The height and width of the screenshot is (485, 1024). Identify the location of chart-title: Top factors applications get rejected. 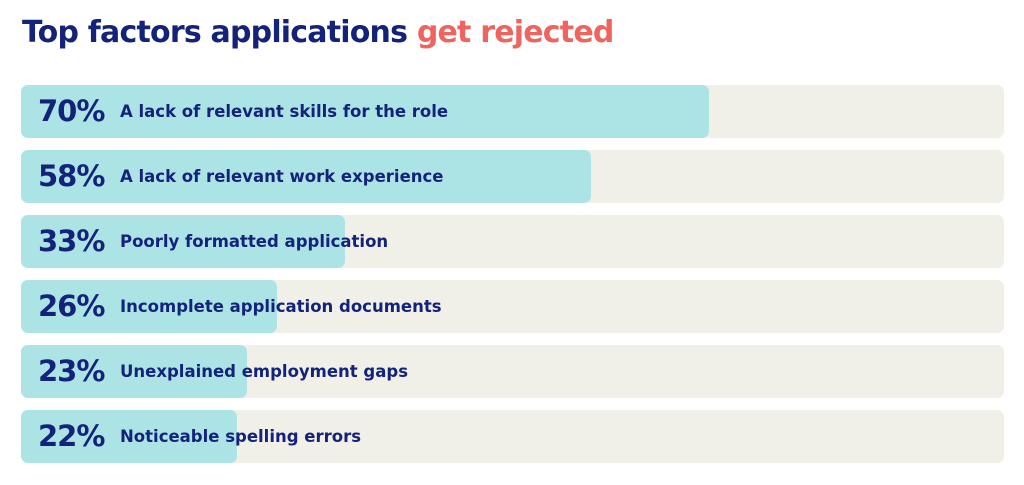
(318, 33).